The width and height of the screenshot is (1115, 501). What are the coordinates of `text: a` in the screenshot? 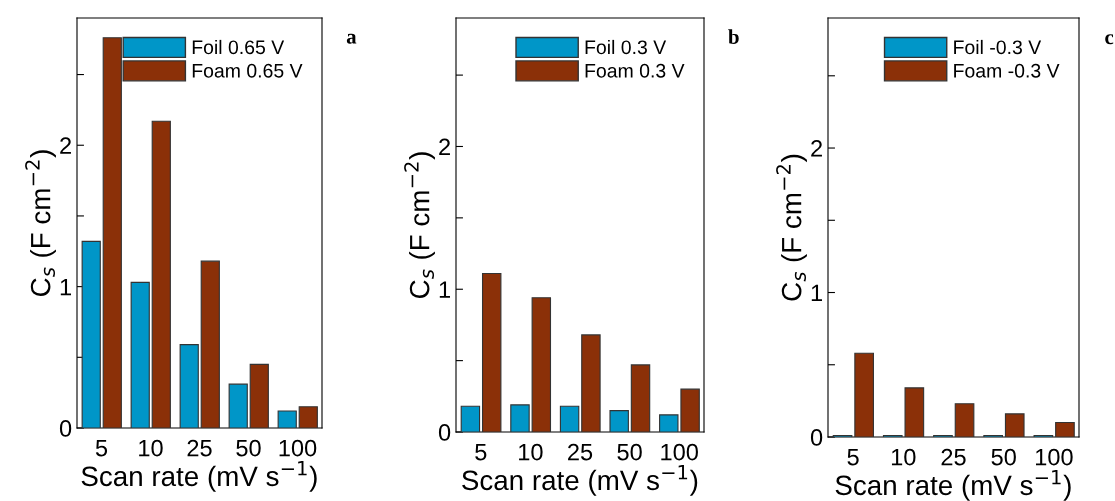 It's located at (351, 38).